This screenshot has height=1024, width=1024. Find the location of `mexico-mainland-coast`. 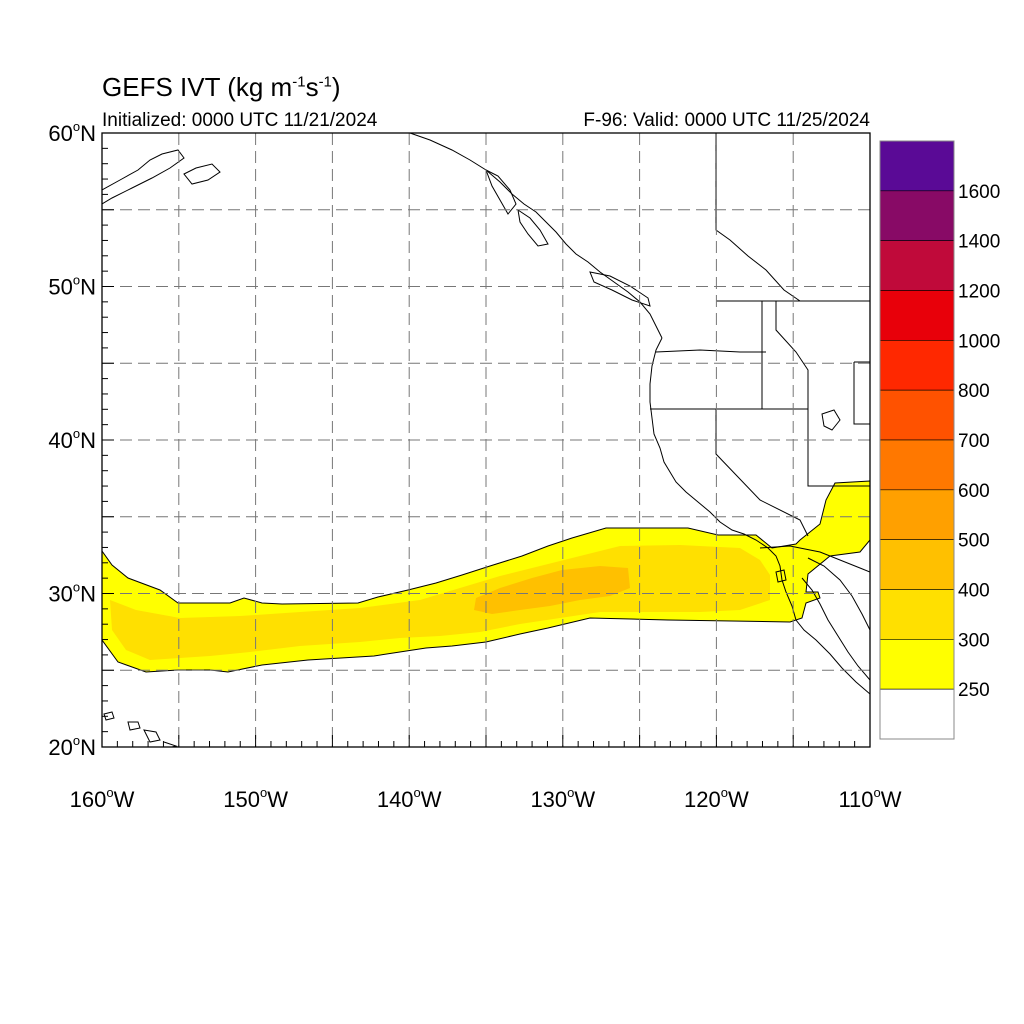

mexico-mainland-coast is located at coordinates (838, 594).